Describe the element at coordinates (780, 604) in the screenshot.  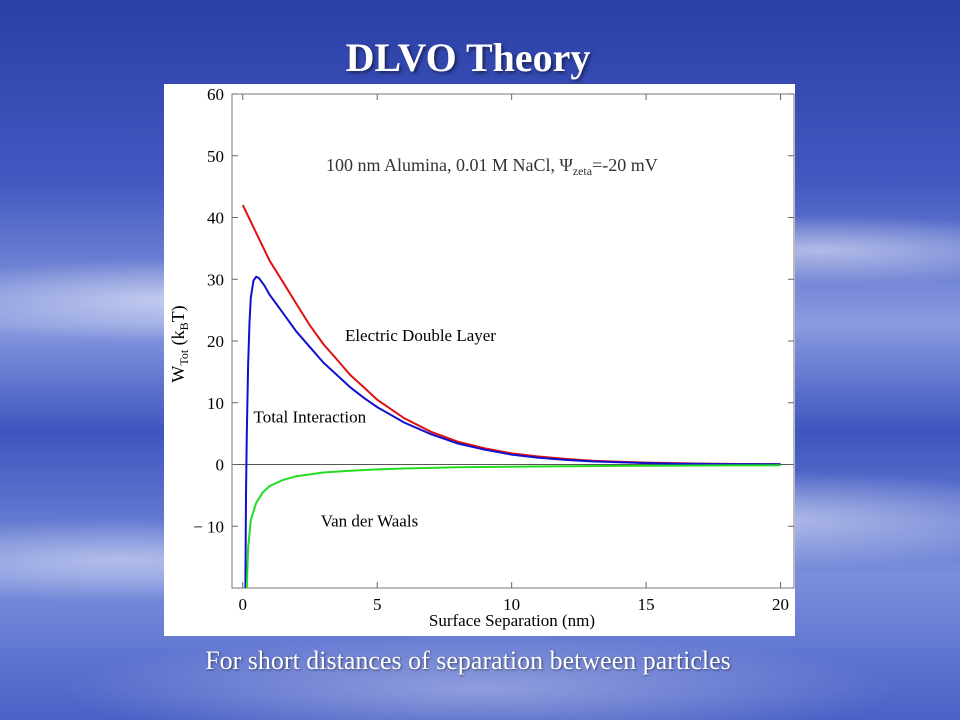
I see `x-tick-label: 20` at that location.